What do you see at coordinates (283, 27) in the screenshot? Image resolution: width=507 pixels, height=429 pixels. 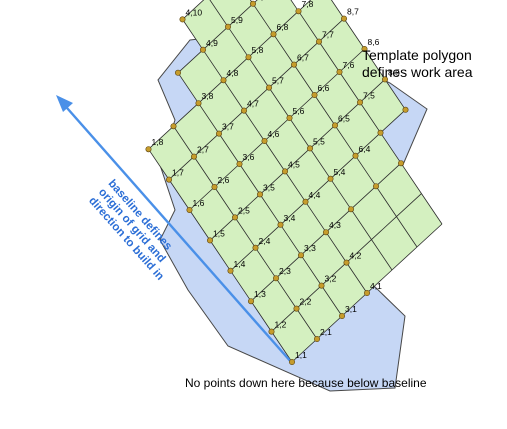 I see `grid-point-label: 6,8` at bounding box center [283, 27].